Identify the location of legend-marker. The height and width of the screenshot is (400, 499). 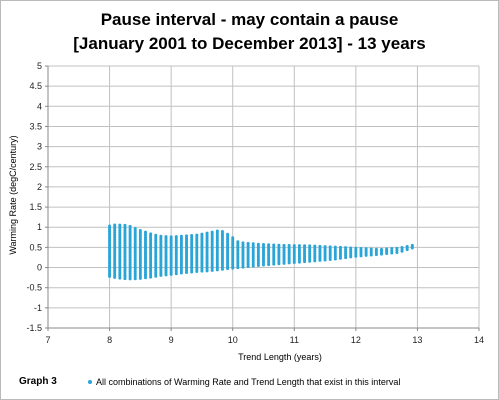
(90, 381).